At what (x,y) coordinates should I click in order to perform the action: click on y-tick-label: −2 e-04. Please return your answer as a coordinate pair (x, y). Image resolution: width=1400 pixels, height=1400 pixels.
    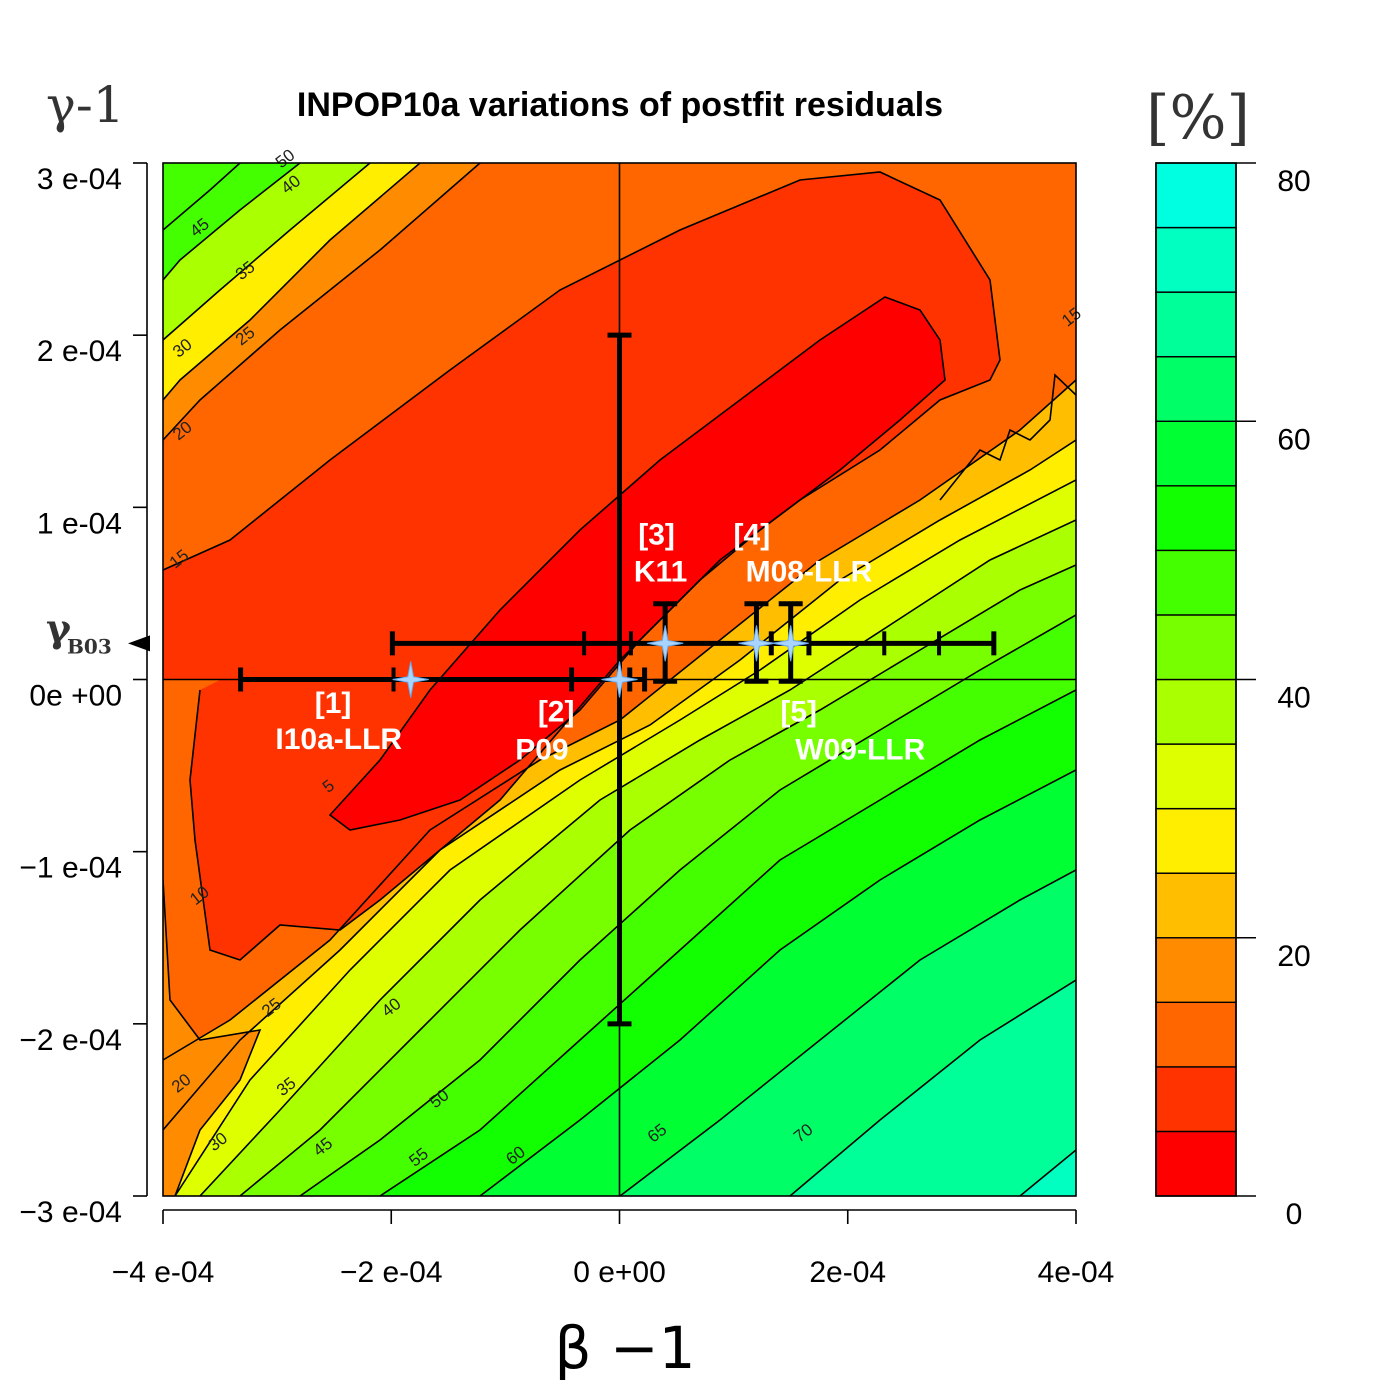
    Looking at the image, I should click on (70, 1040).